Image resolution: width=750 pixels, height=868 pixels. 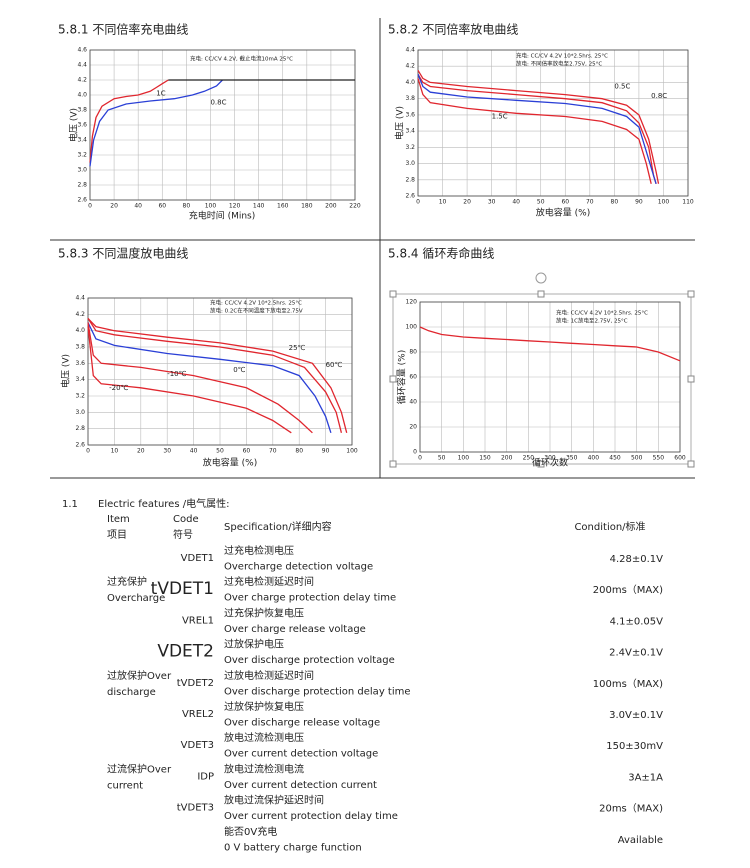 What do you see at coordinates (176, 374) in the screenshot?
I see `curve-label: -10℃` at bounding box center [176, 374].